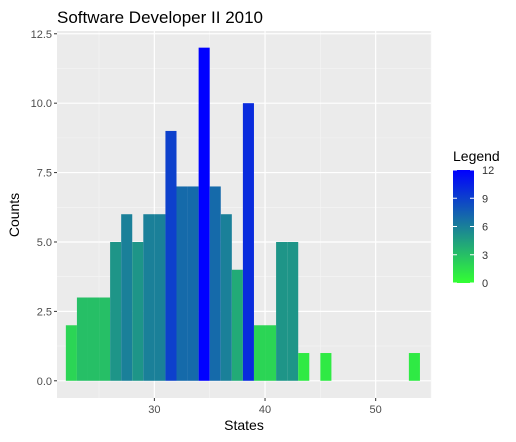 The height and width of the screenshot is (442, 516). What do you see at coordinates (463, 226) in the screenshot?
I see `legend-colorbar` at bounding box center [463, 226].